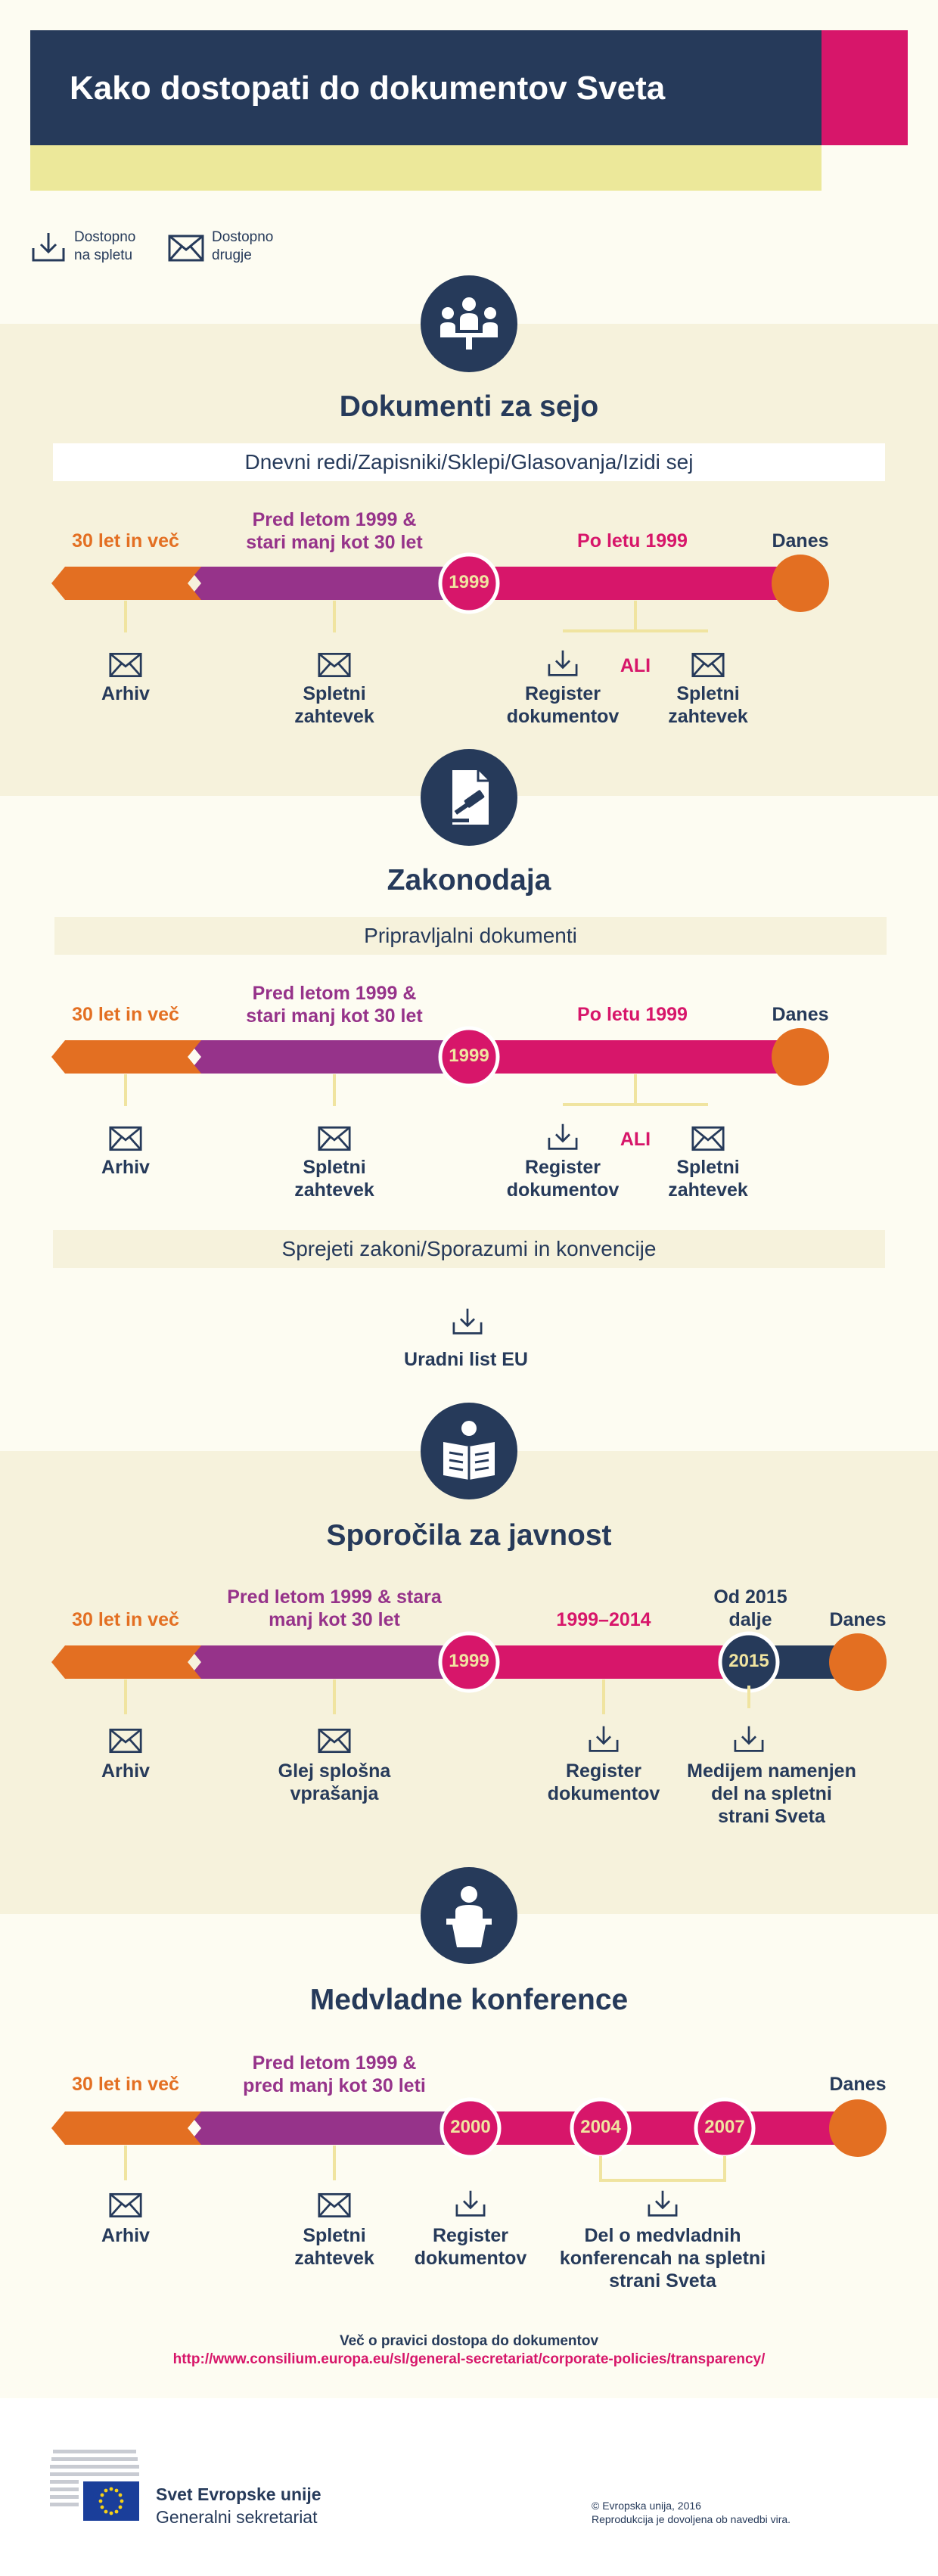 The image size is (938, 2576). I want to click on s4-node-3-label: Register dokumentov, so click(470, 2247).